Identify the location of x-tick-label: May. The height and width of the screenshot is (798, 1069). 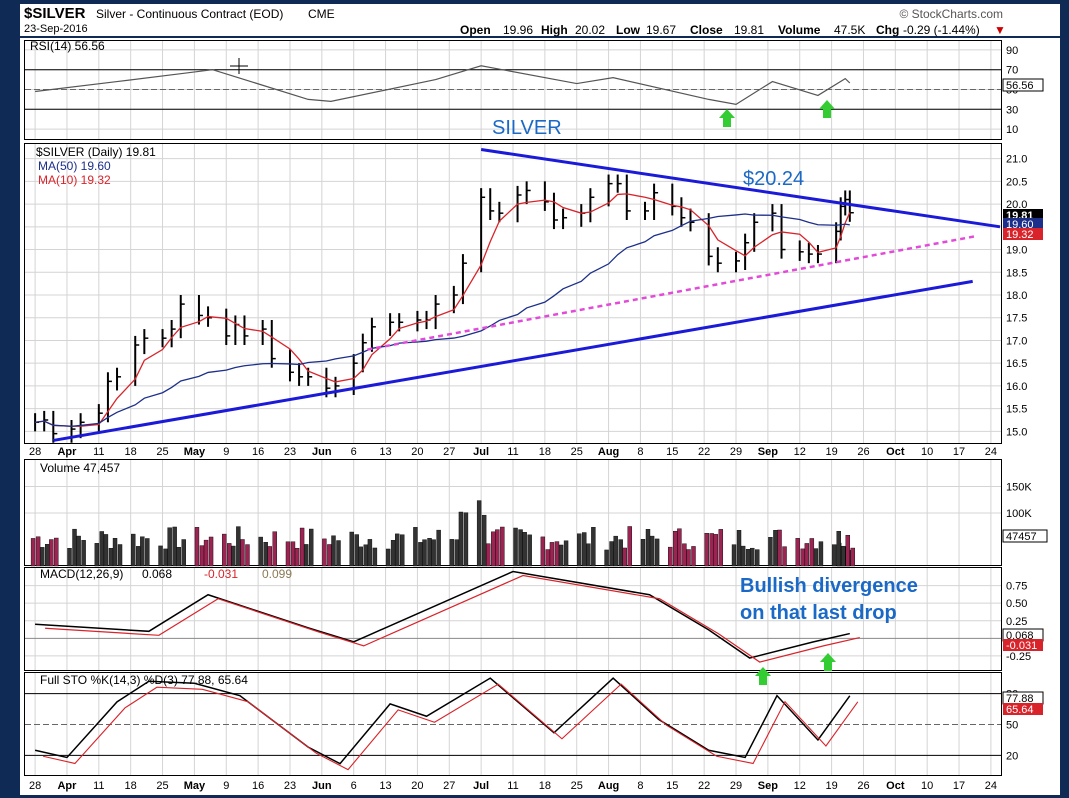
(195, 786).